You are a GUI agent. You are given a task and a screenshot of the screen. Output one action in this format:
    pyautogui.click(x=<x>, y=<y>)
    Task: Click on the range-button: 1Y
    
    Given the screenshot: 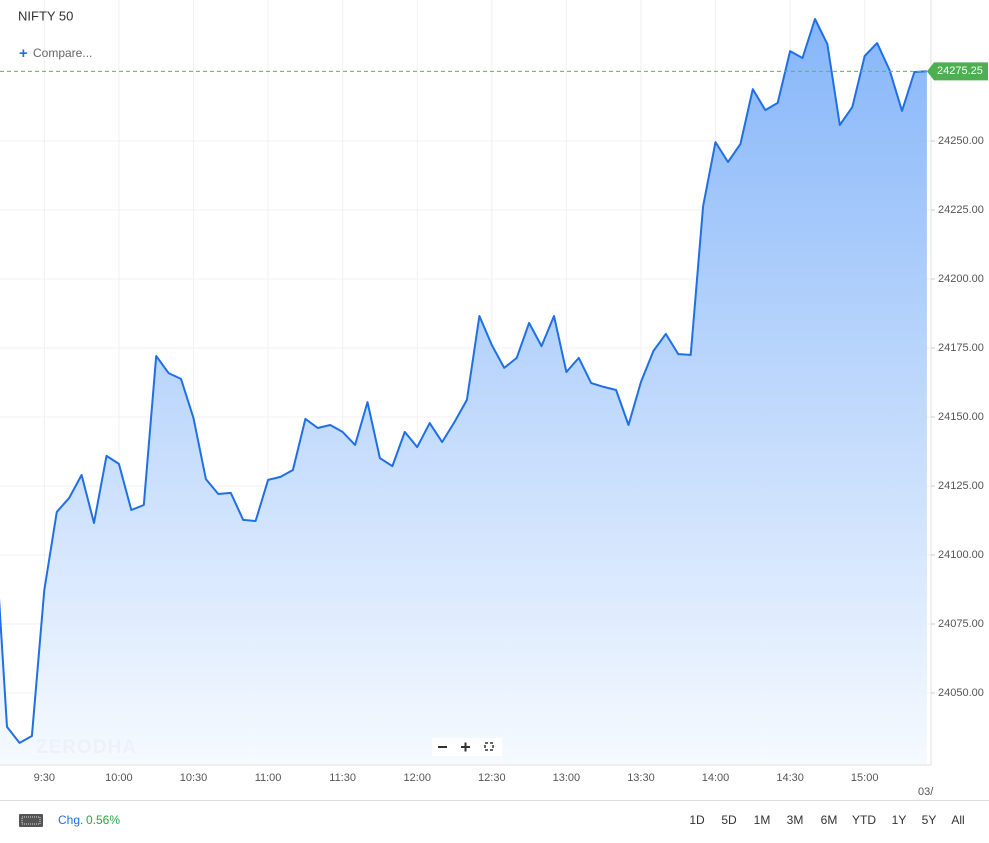 What is the action you would take?
    pyautogui.click(x=899, y=820)
    